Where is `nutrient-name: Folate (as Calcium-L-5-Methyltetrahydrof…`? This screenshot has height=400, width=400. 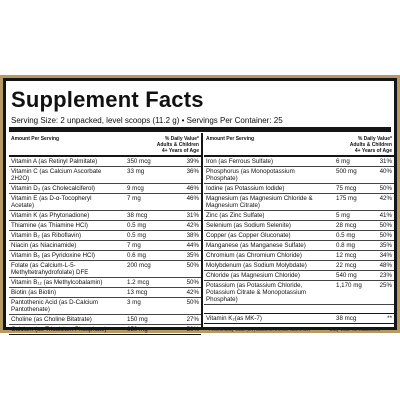
nutrient-name: Folate (as Calcium-L-5-Methyltetrahydrof… is located at coordinates (50, 269).